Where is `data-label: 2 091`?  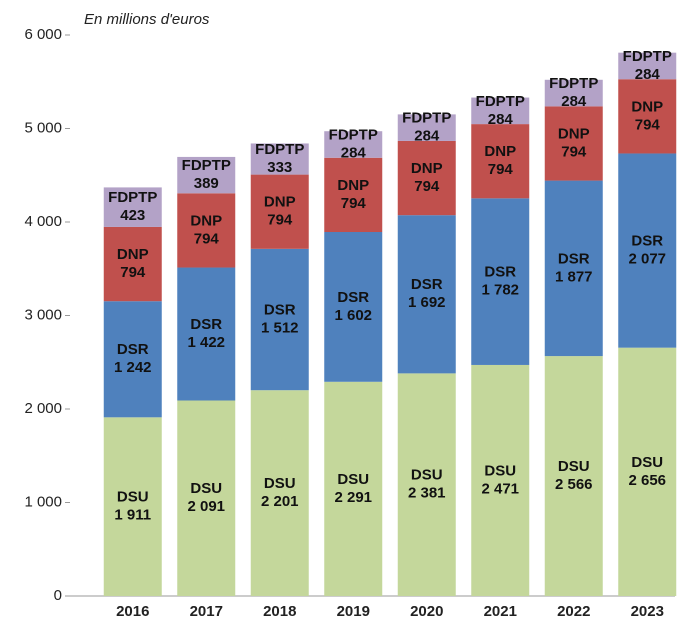
data-label: 2 091 is located at coordinates (206, 506).